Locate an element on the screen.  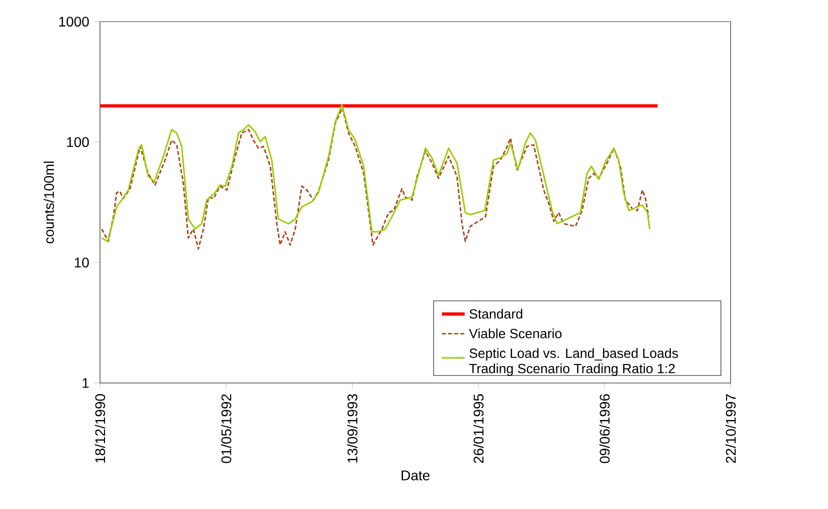
x-tick-label: 26/01/1995 is located at coordinates (478, 428).